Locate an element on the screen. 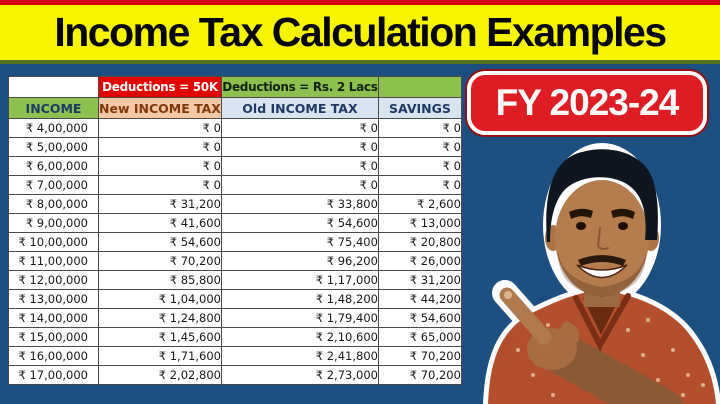 Image resolution: width=720 pixels, height=404 pixels. table-cell: ₹ 2,73,000 is located at coordinates (299, 375).